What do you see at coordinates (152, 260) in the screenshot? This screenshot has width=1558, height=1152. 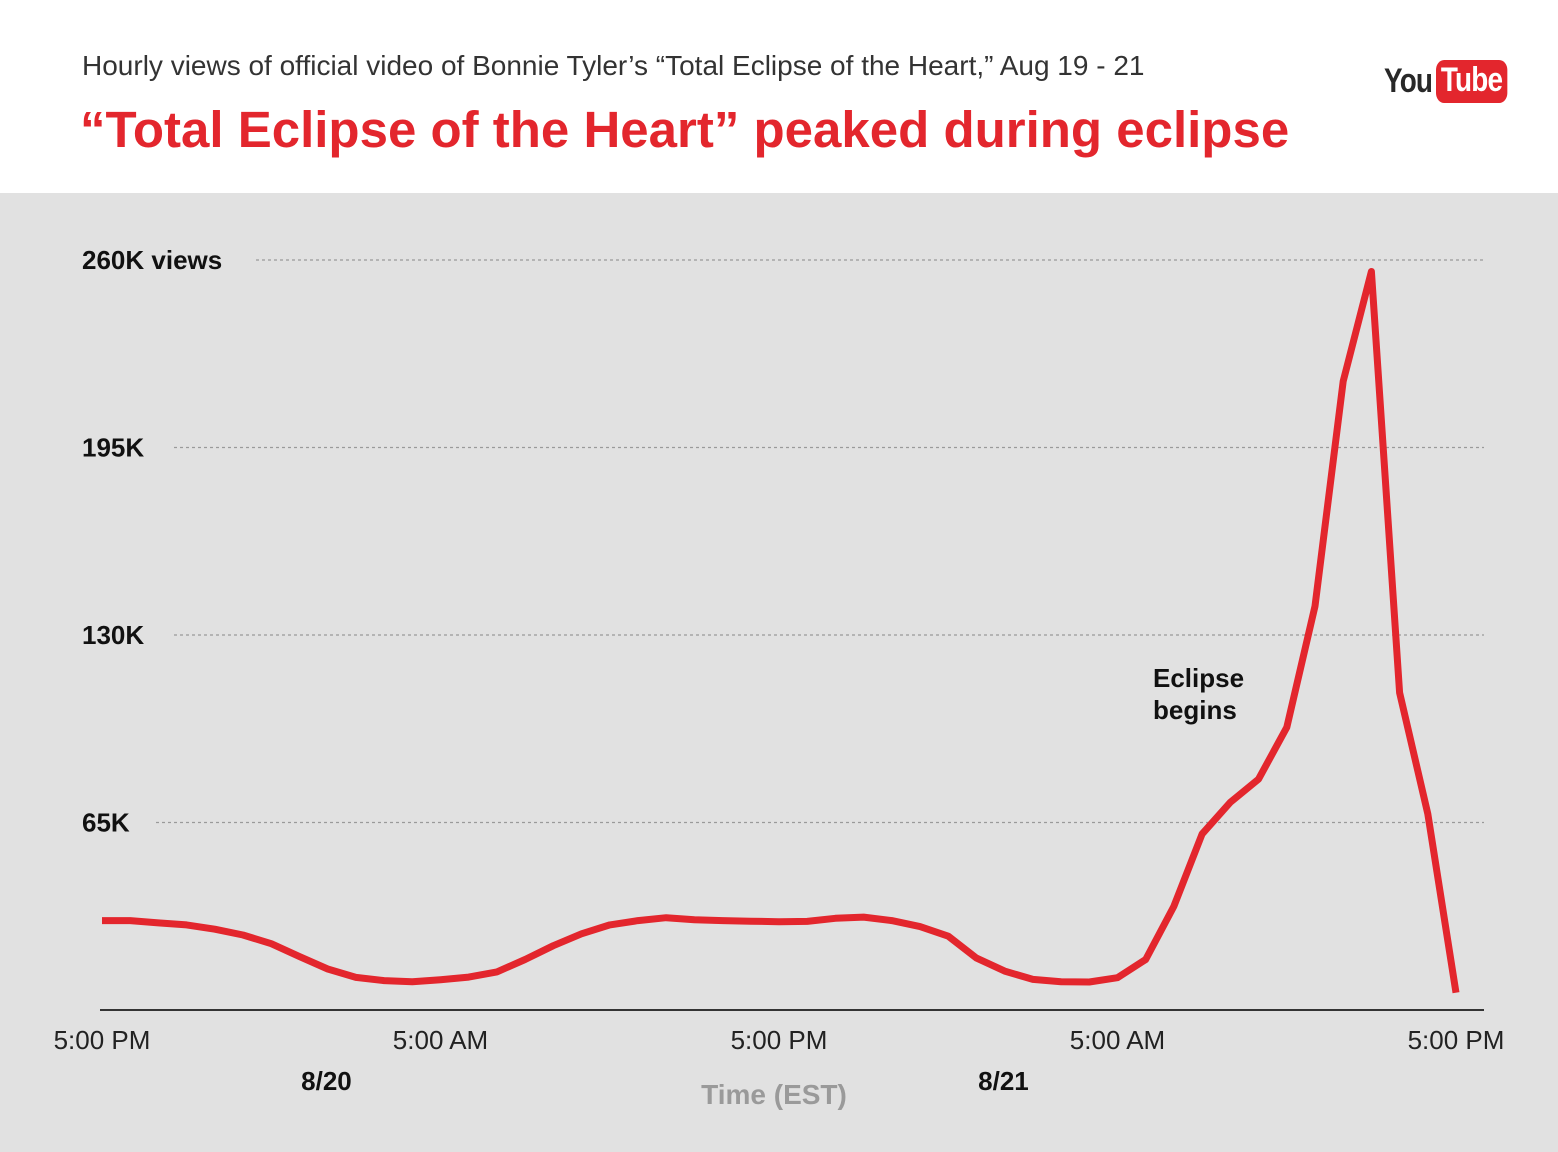 I see `y-tick-label: 260K views` at bounding box center [152, 260].